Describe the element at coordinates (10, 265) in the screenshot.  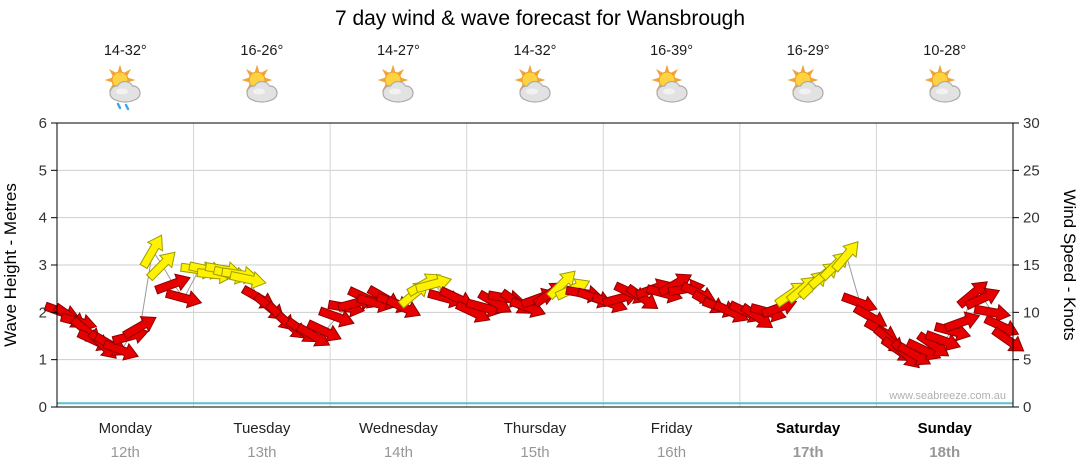
I see `left-axis-label: Wave Height - Metres` at that location.